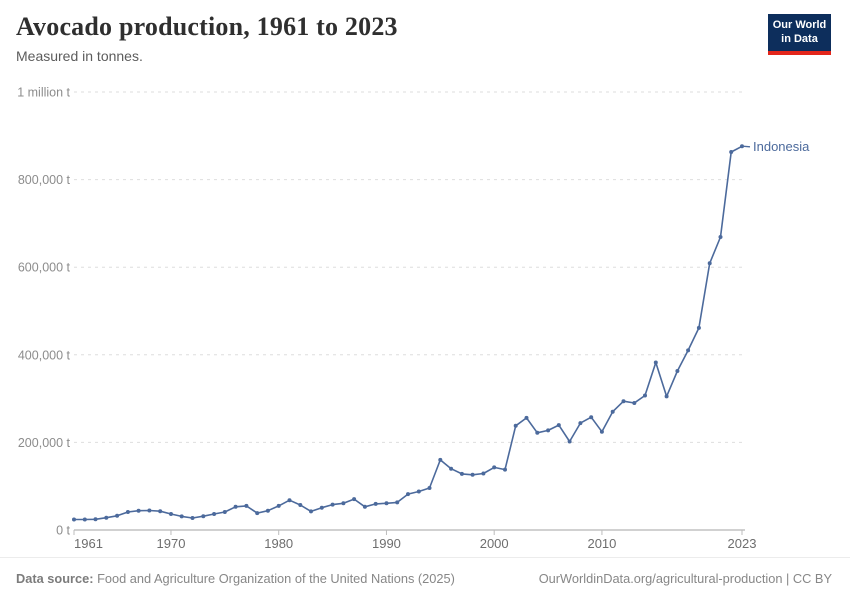  Describe the element at coordinates (747, 146) in the screenshot. I see `entity-label-connector` at that location.